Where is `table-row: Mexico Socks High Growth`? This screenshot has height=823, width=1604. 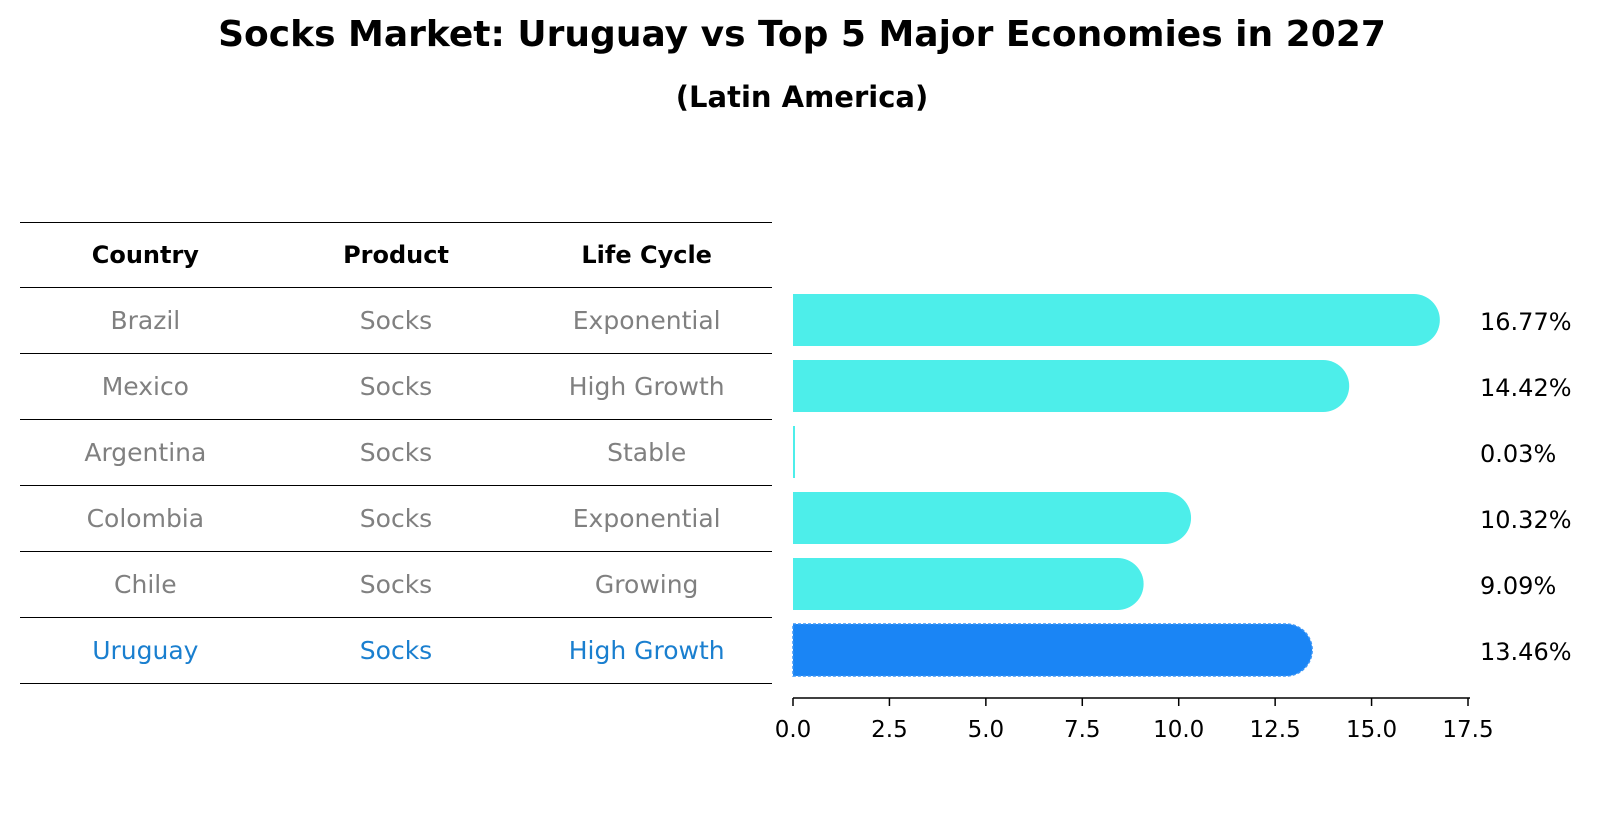 table-row: Mexico Socks High Growth is located at coordinates (396, 387).